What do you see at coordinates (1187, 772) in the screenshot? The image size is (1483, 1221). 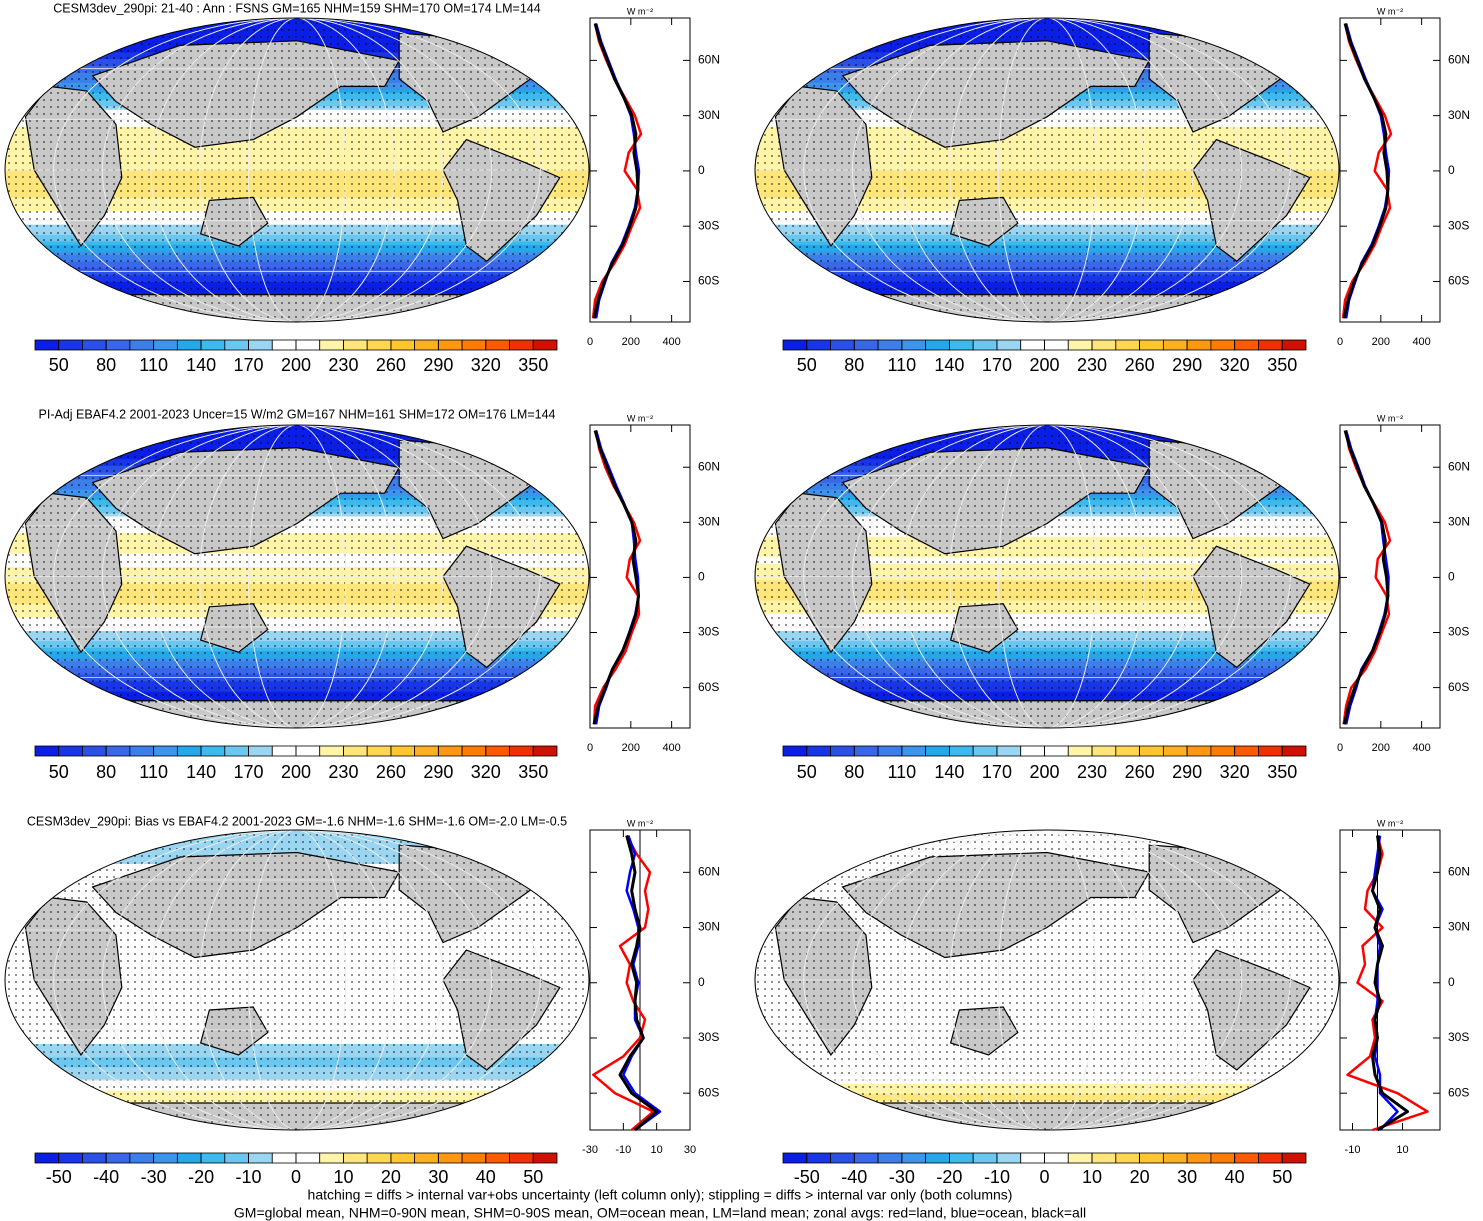 I see `colorbar-label: 290` at bounding box center [1187, 772].